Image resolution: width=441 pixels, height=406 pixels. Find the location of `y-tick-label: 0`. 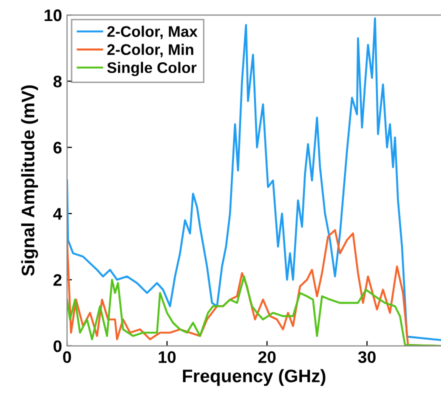

y-tick-label: 0 is located at coordinates (58, 346).